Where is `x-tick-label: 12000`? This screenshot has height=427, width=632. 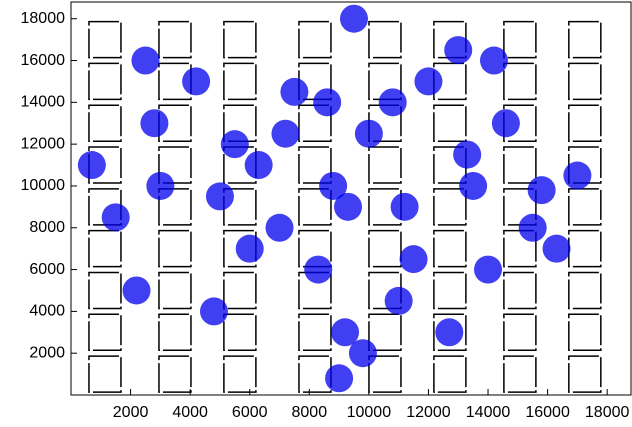 x-tick-label: 12000 is located at coordinates (428, 412).